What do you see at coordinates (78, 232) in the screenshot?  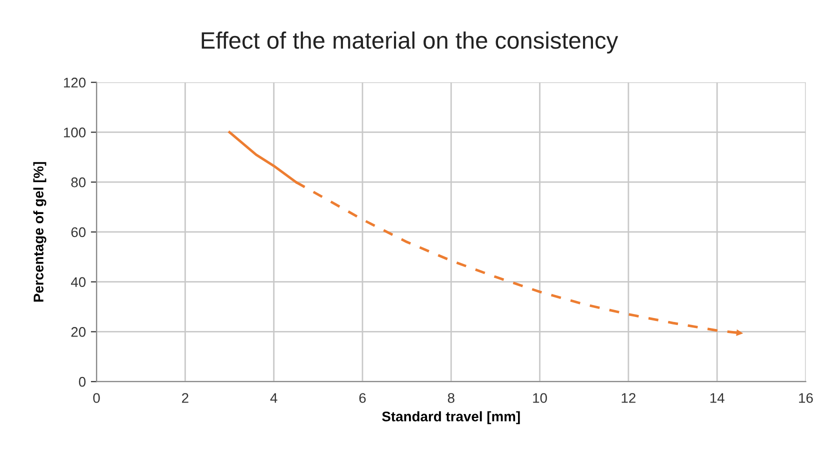 I see `y-tick-label: 60` at bounding box center [78, 232].